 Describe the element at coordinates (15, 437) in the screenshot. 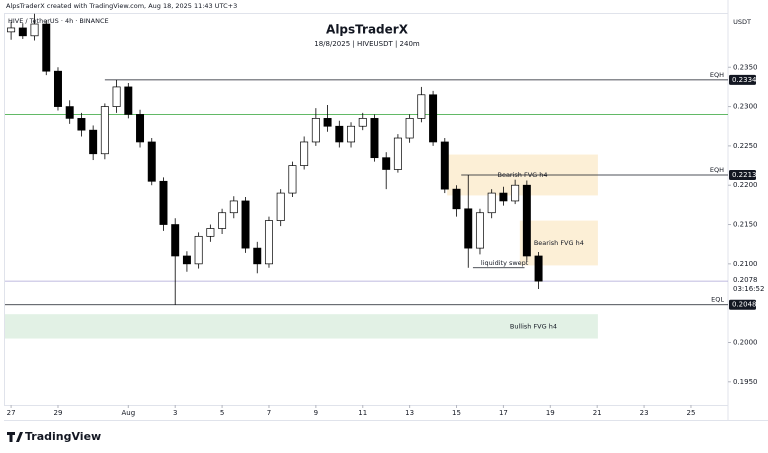

I see `brand-logo` at that location.